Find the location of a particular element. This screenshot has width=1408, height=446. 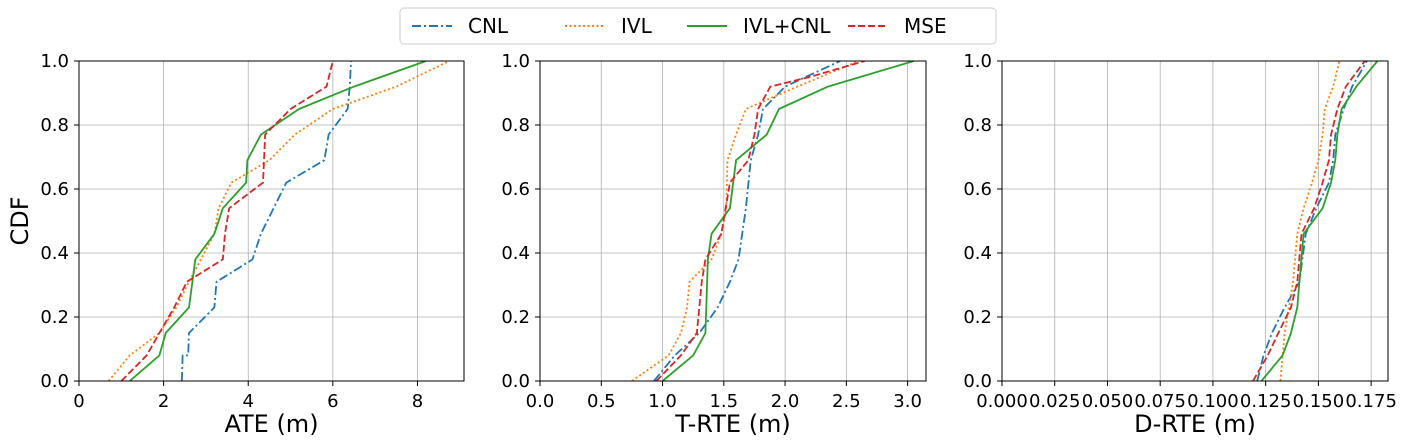

legend: CNL IVL IVL+CNL MSE is located at coordinates (698, 26).